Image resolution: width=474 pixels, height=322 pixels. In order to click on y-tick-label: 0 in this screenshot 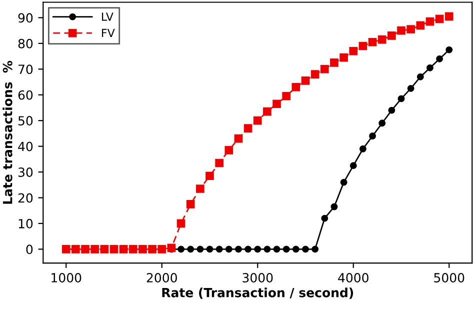, I will do `click(29, 249)`.